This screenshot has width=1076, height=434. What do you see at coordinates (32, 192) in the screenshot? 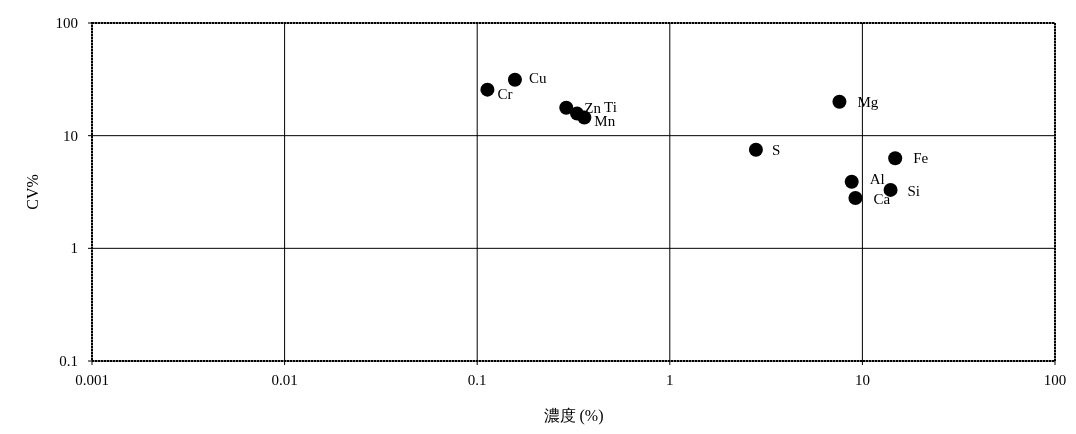
I see `y-axis-title: CV%` at bounding box center [32, 192].